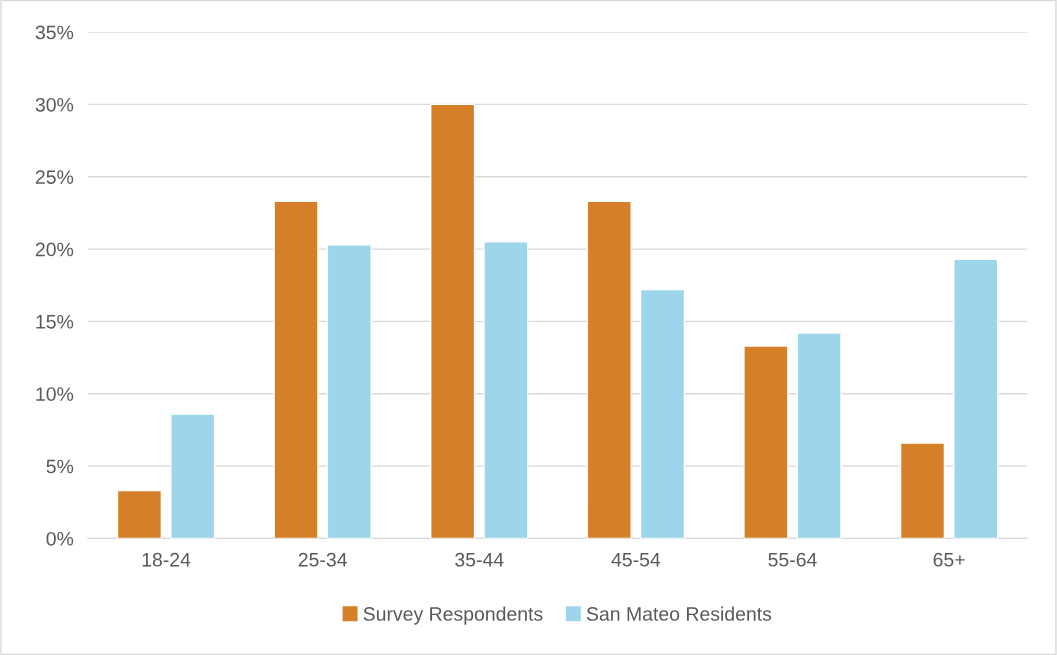  What do you see at coordinates (60, 538) in the screenshot?
I see `y-tick-label: 0%` at bounding box center [60, 538].